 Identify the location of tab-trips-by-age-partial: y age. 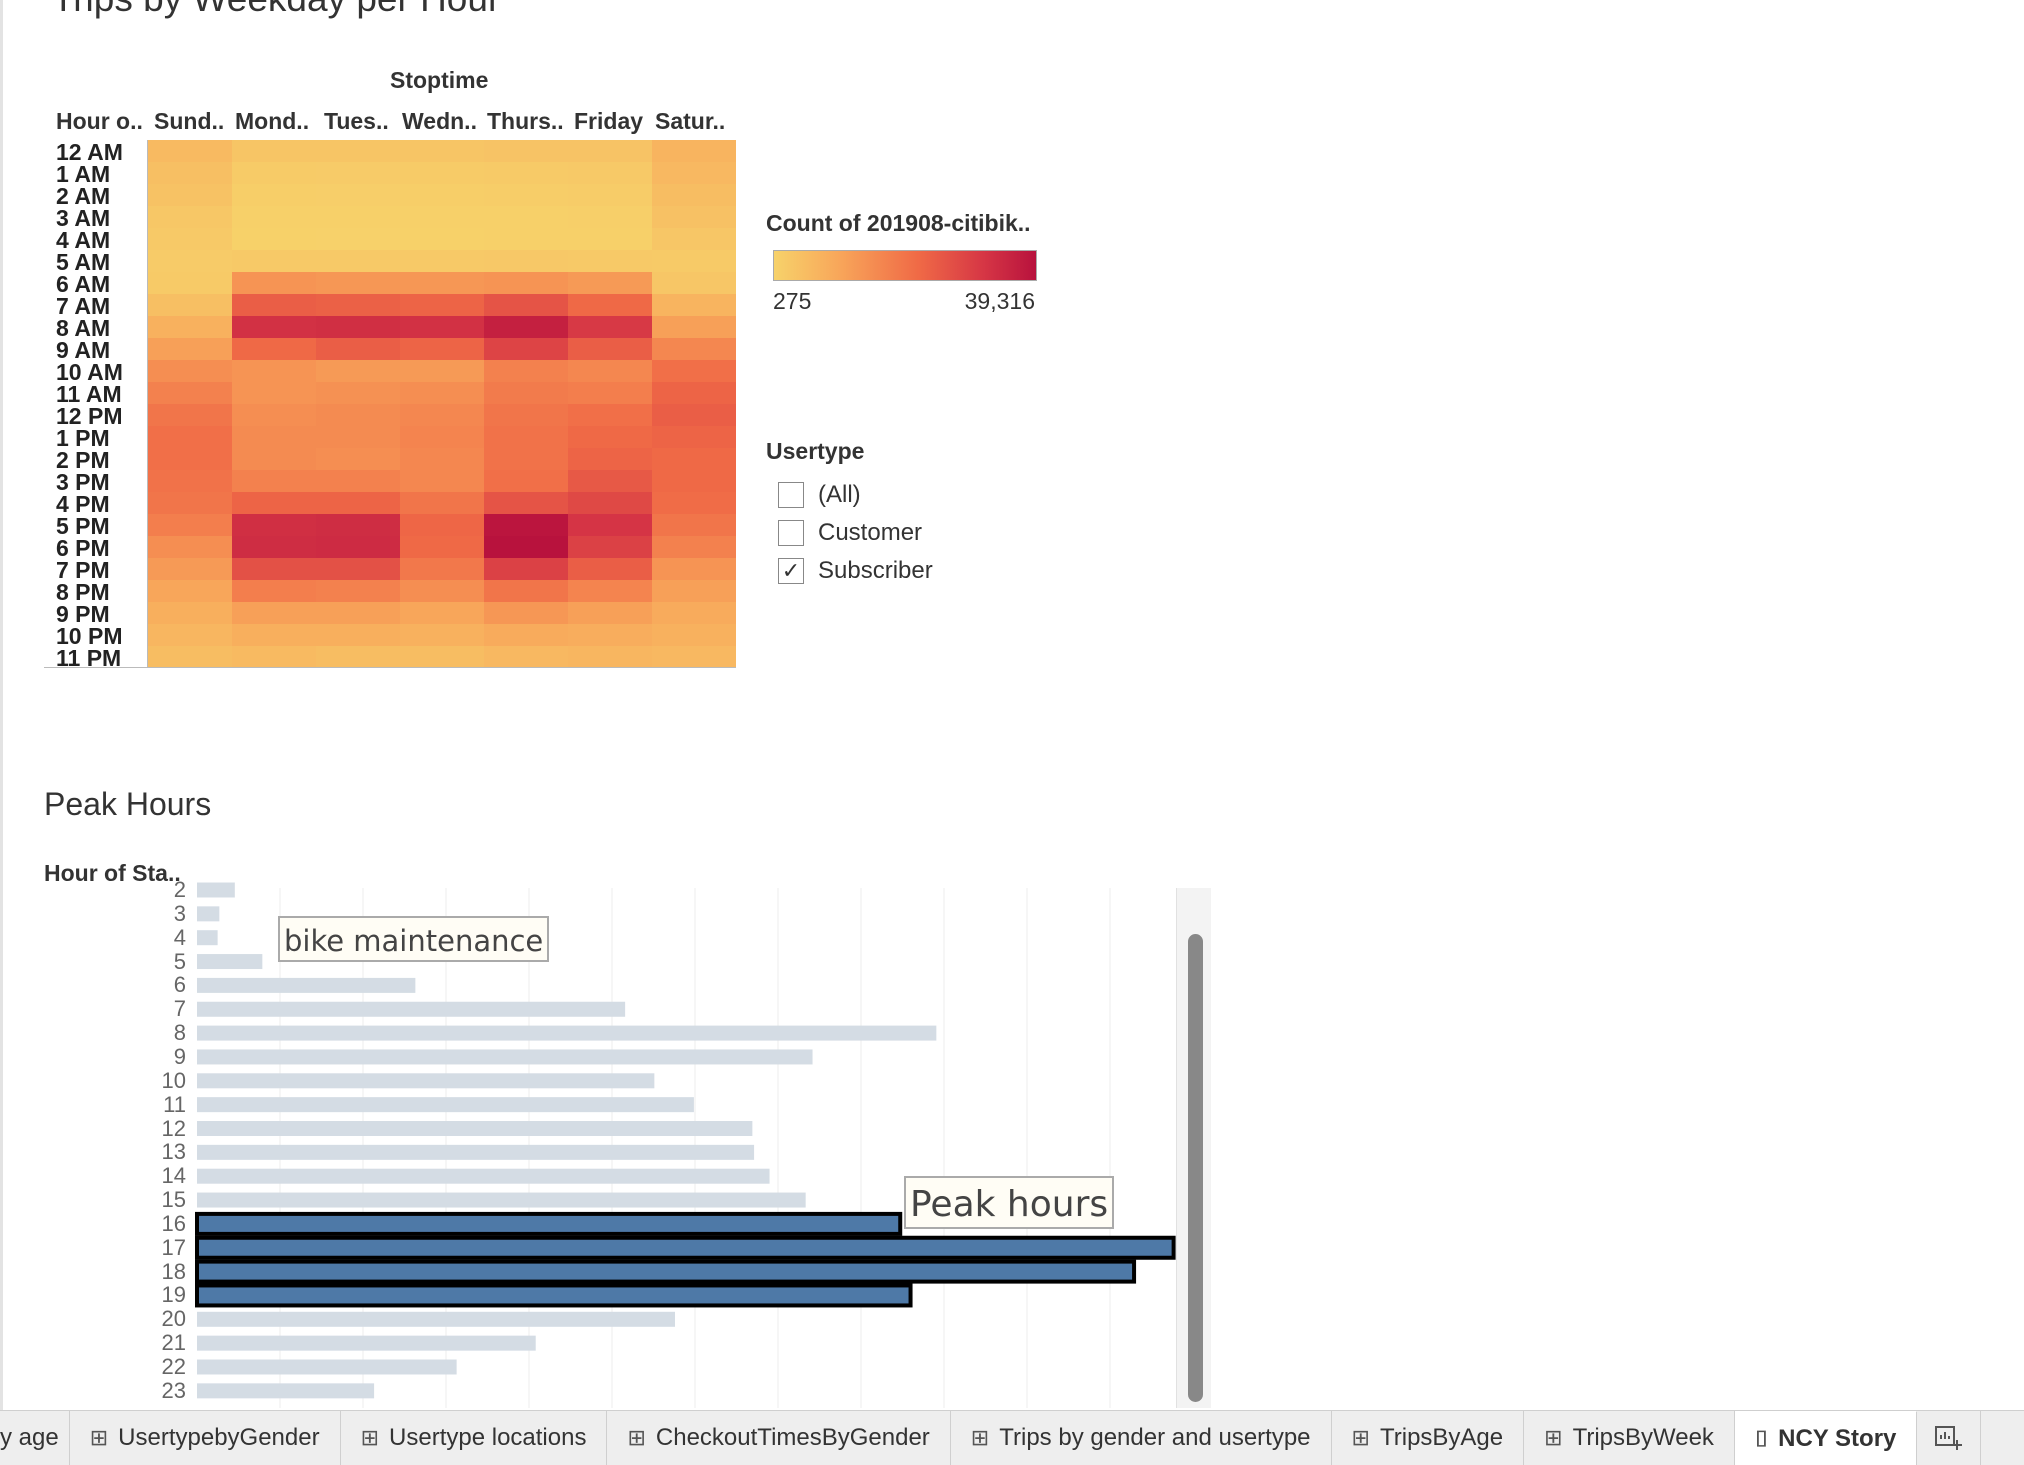
(35, 1438).